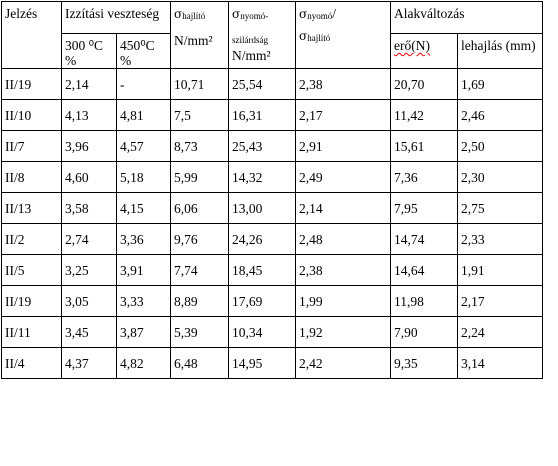 Image resolution: width=558 pixels, height=466 pixels. What do you see at coordinates (89, 270) in the screenshot?
I see `cell-t300: 3,25` at bounding box center [89, 270].